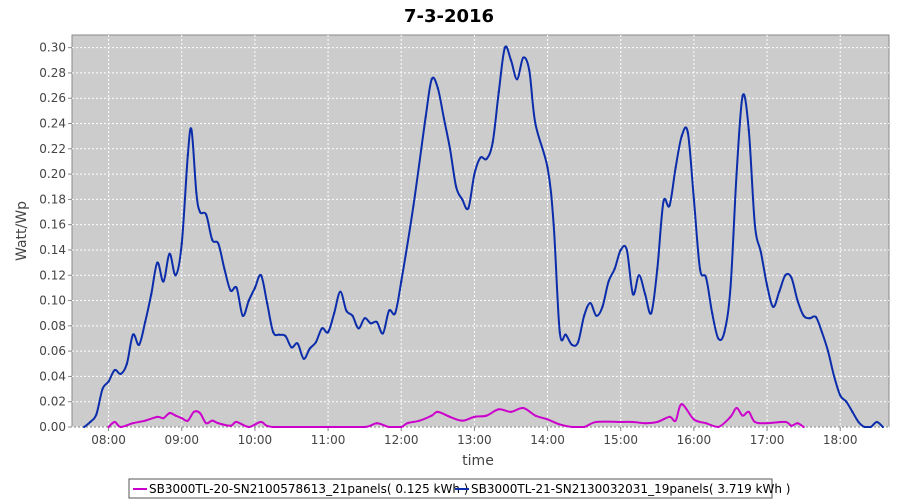 This screenshot has height=500, width=900. I want to click on y-tick-label: 0.14, so click(52, 250).